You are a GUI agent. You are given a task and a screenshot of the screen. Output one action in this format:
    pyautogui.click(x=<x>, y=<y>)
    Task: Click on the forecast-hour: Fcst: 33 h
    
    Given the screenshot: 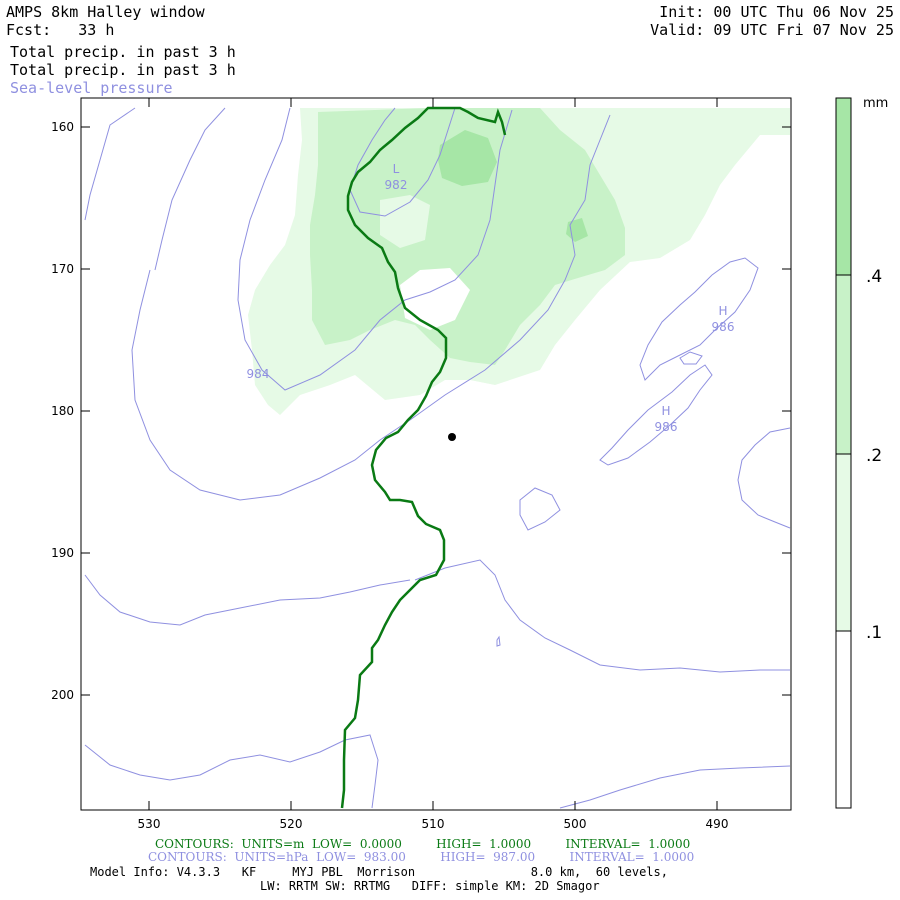 What is the action you would take?
    pyautogui.click(x=60, y=30)
    